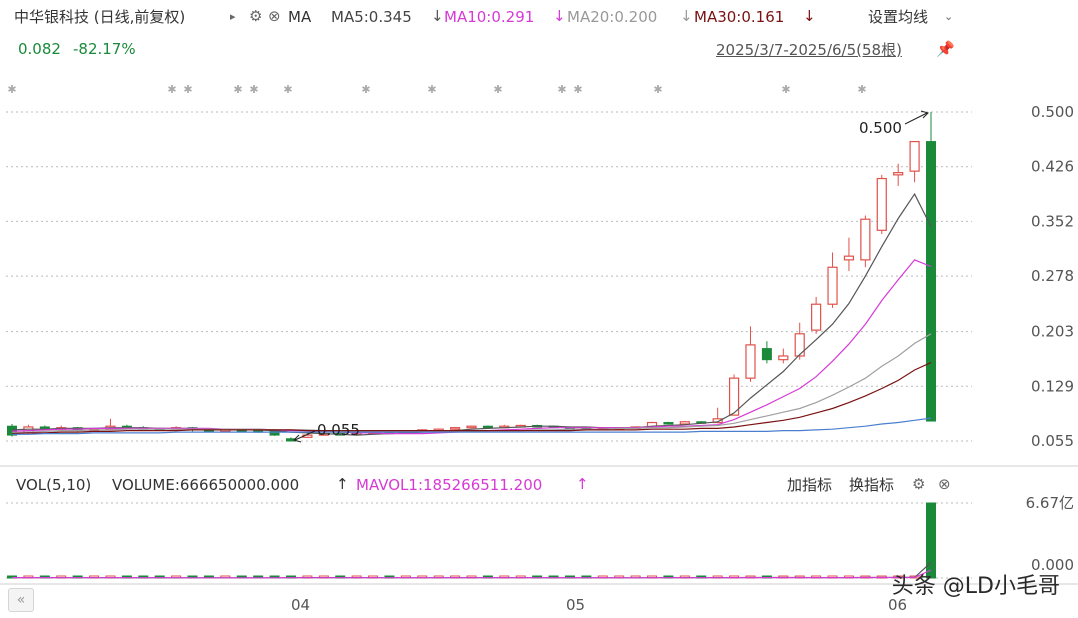 The width and height of the screenshot is (1078, 618). I want to click on mavol1-up-arrow-icon: ↑, so click(582, 484).